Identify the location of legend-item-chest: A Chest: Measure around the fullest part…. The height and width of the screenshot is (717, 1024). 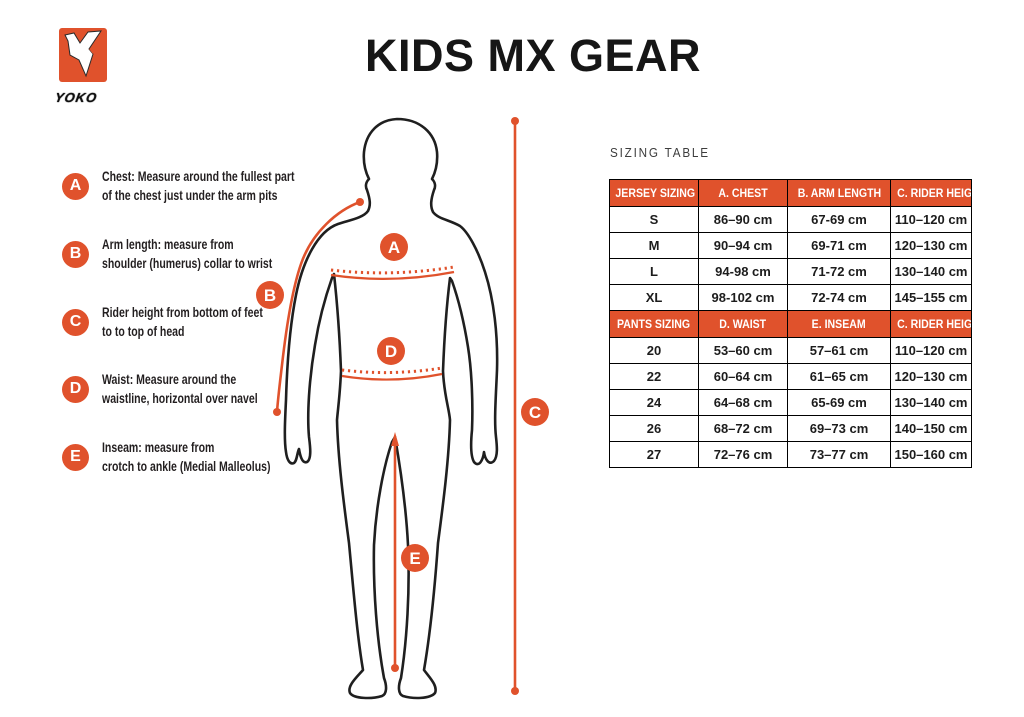
(232, 186).